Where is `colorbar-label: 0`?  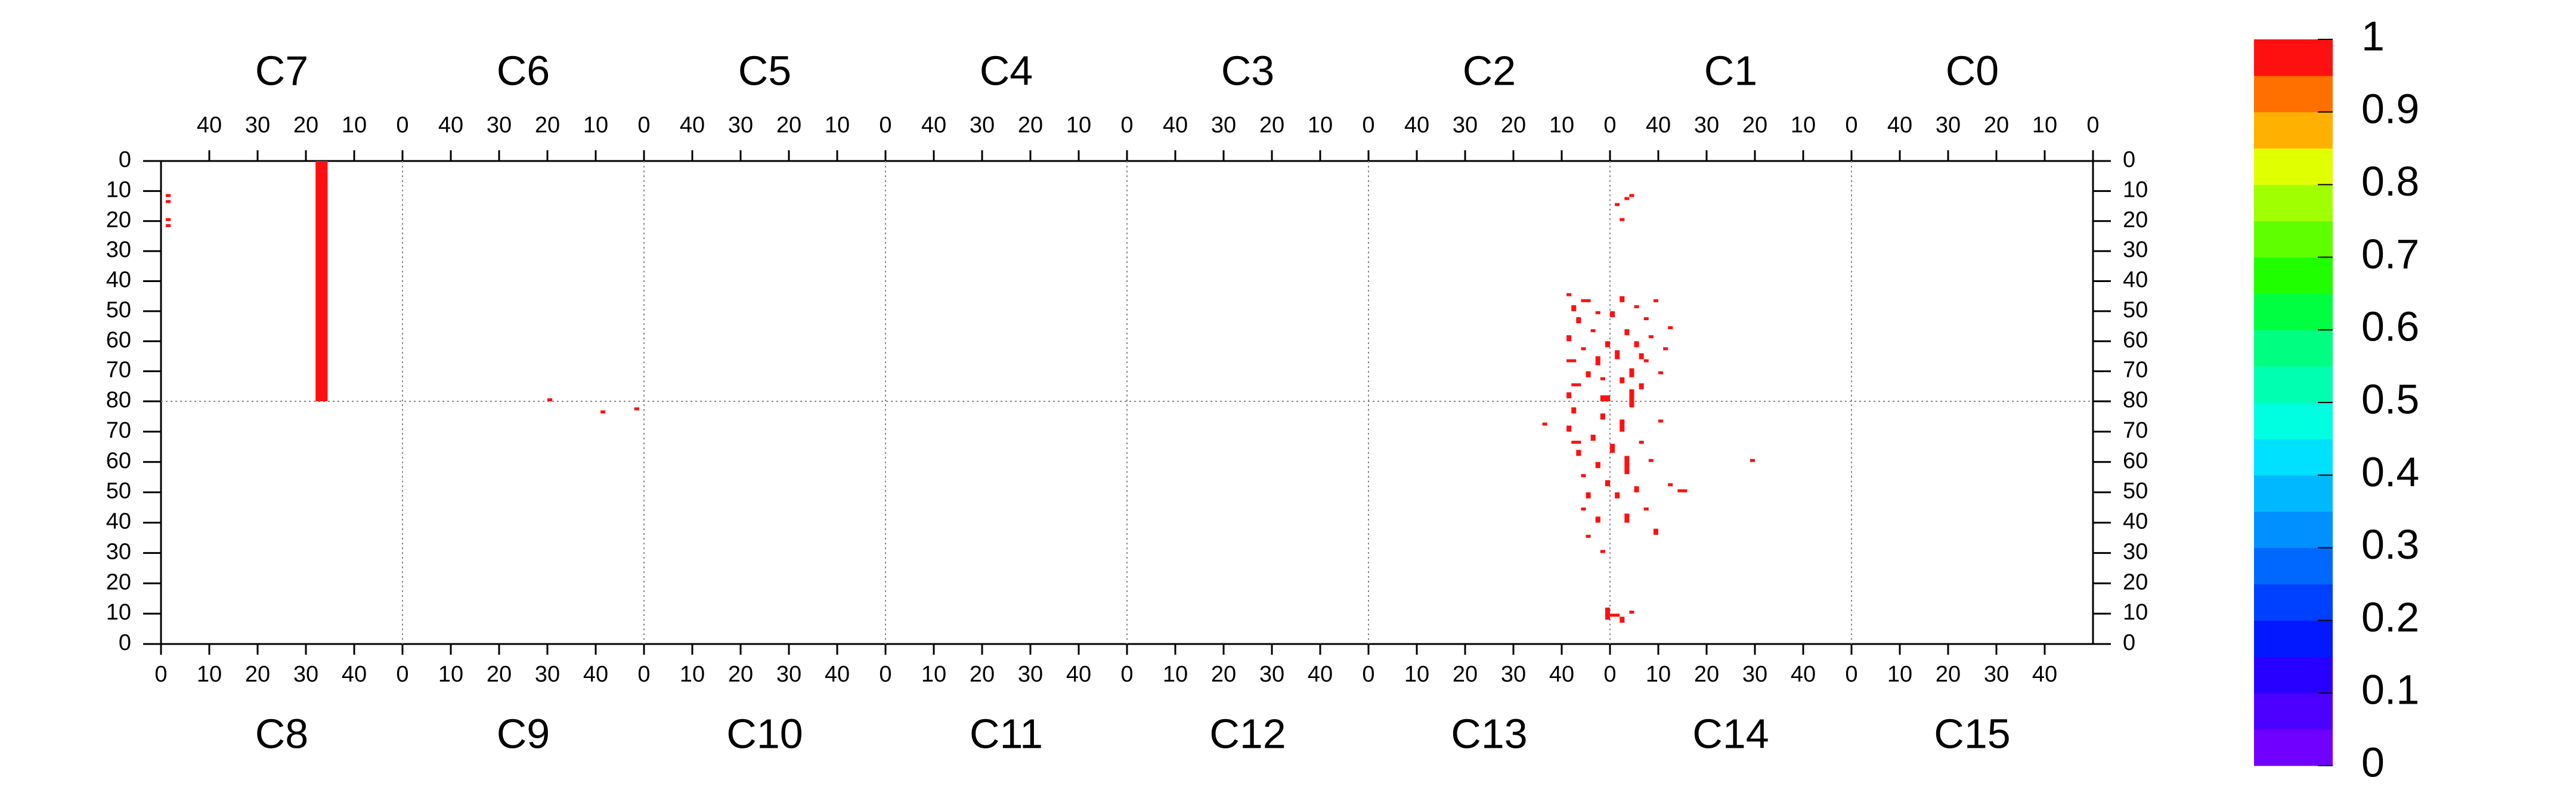 colorbar-label: 0 is located at coordinates (2373, 762).